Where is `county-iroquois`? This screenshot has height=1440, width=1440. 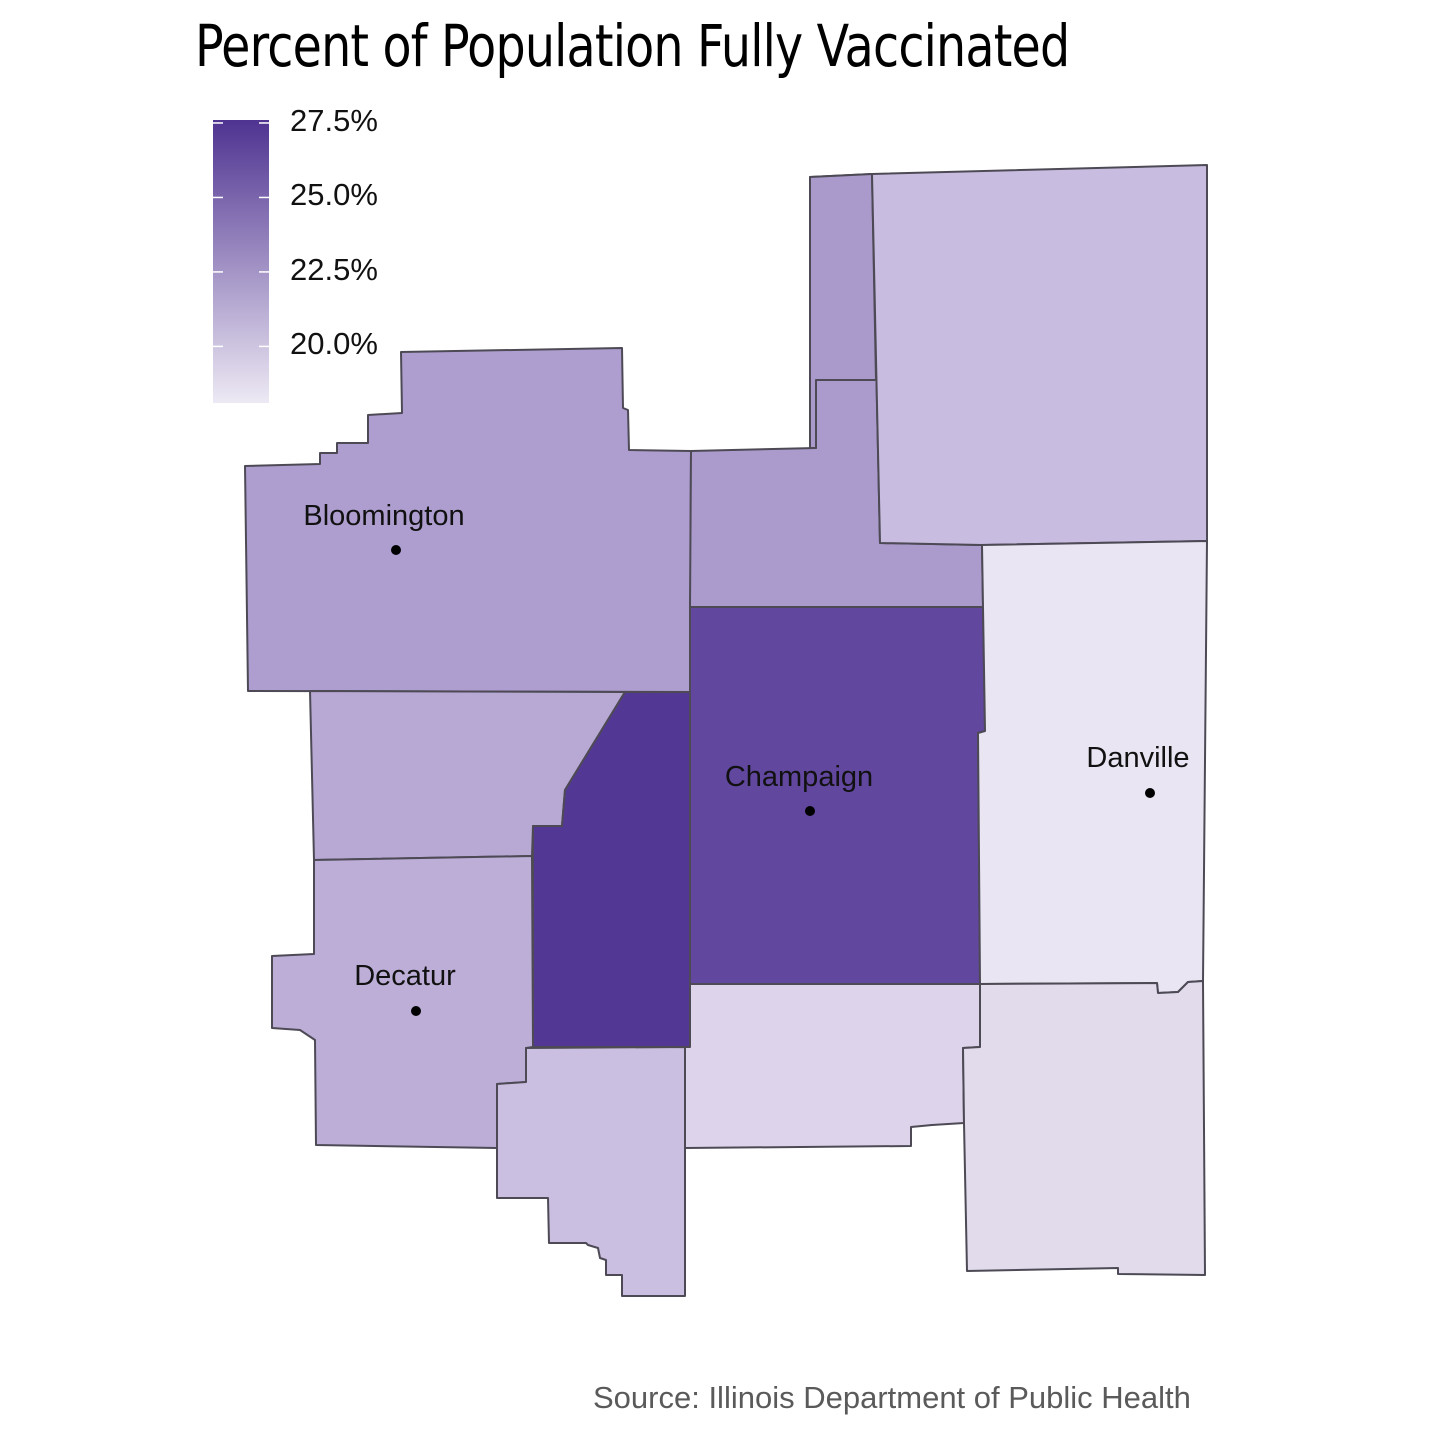 county-iroquois is located at coordinates (1039, 355).